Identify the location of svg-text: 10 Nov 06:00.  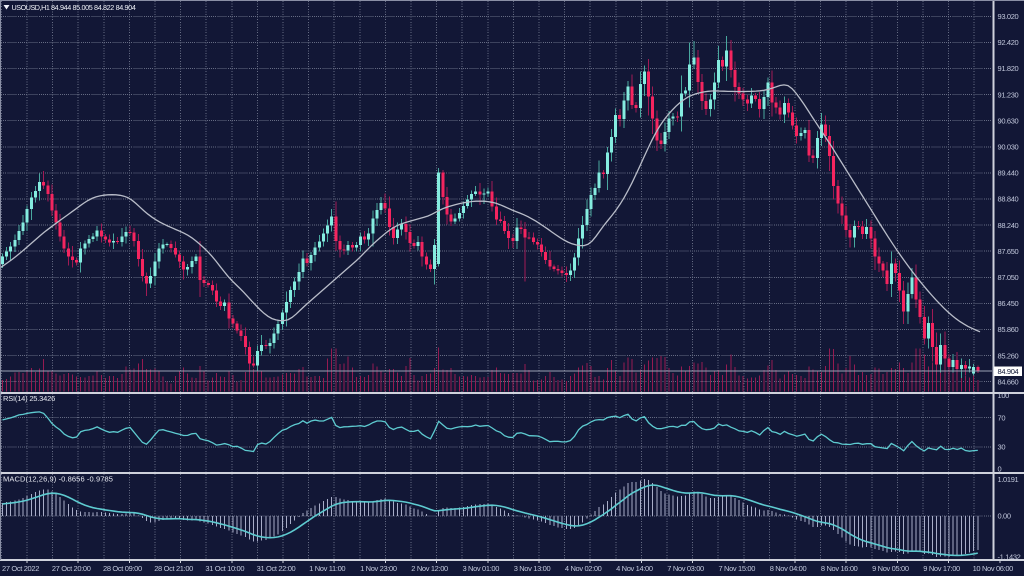
(993, 568).